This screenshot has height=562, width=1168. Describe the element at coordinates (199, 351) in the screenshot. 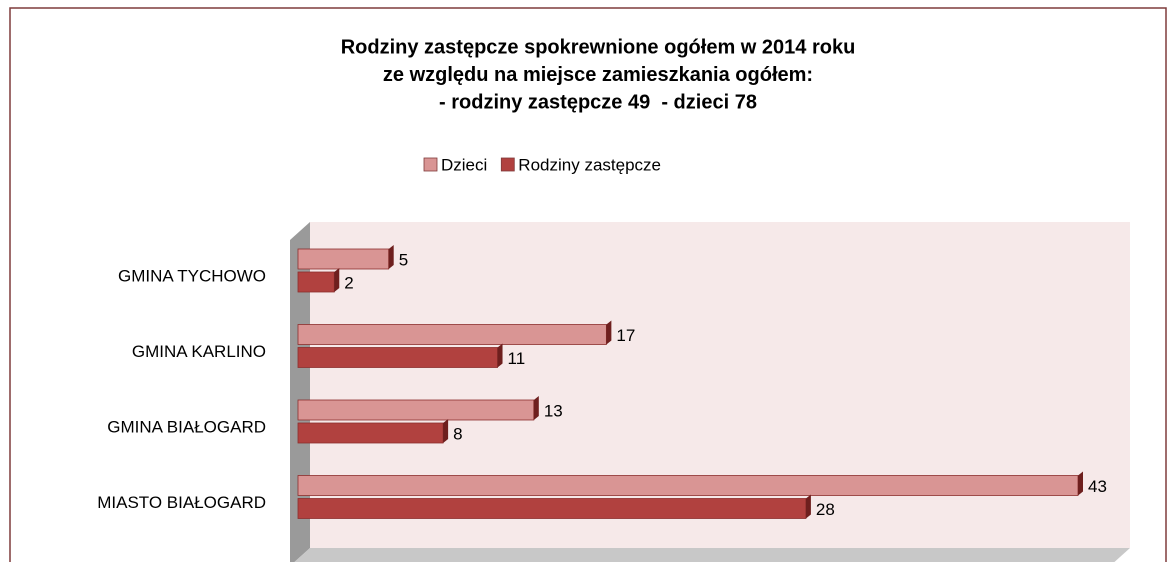

I see `y-tick-label: GMINA KARLINO` at that location.